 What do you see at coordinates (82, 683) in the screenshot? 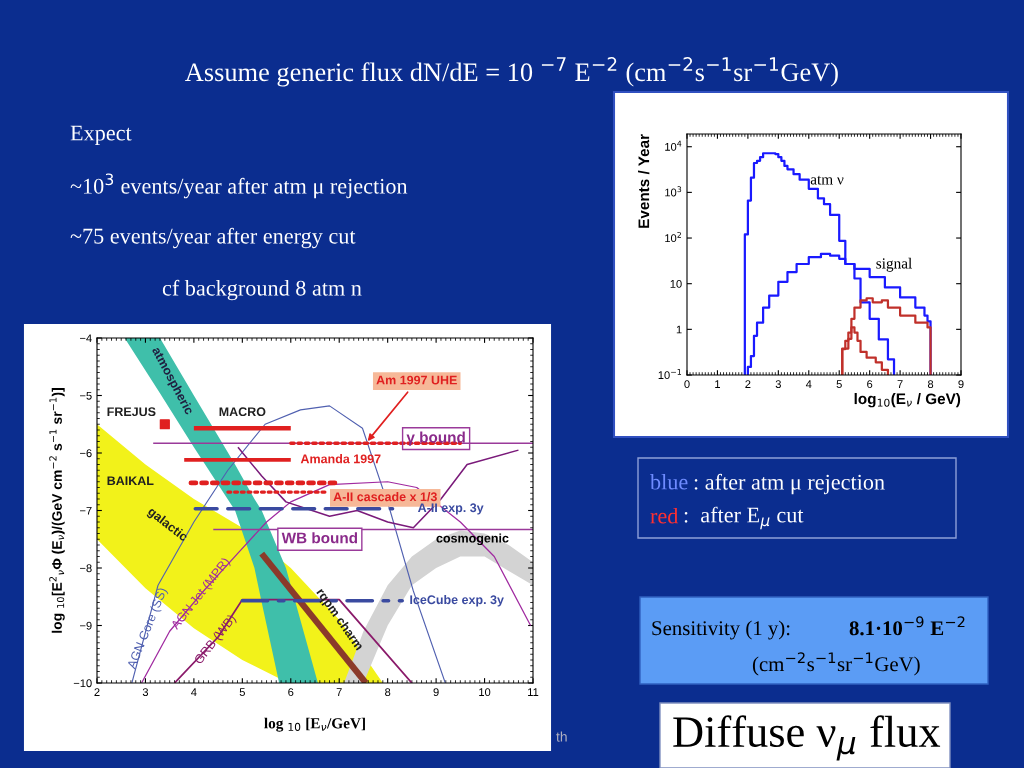
I see `y-tick-label: −10` at bounding box center [82, 683].